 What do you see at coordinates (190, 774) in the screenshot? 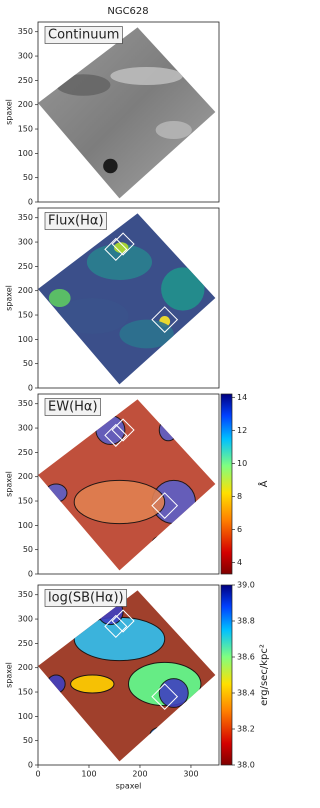
I see `x-tick-label: 300` at bounding box center [190, 774].